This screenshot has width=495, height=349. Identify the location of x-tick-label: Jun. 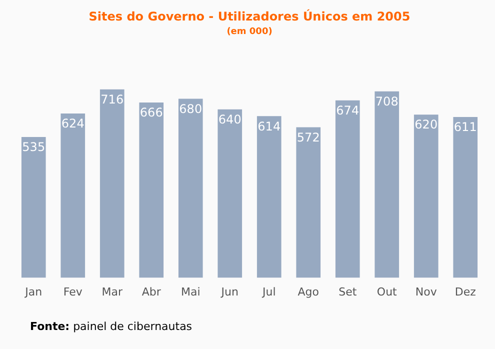
(229, 291).